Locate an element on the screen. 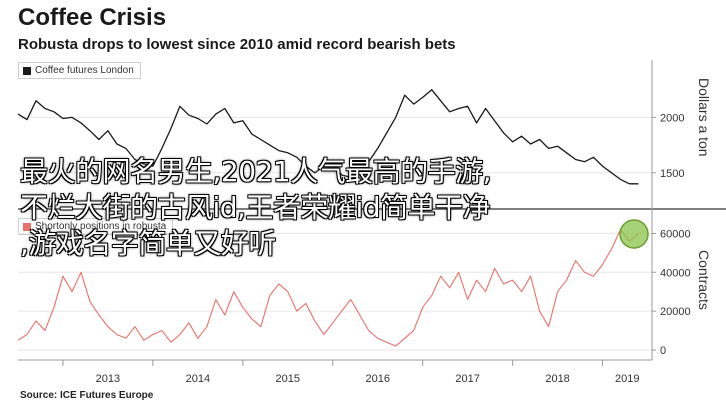  source-note: Source: ICE Futures Europe is located at coordinates (87, 395).